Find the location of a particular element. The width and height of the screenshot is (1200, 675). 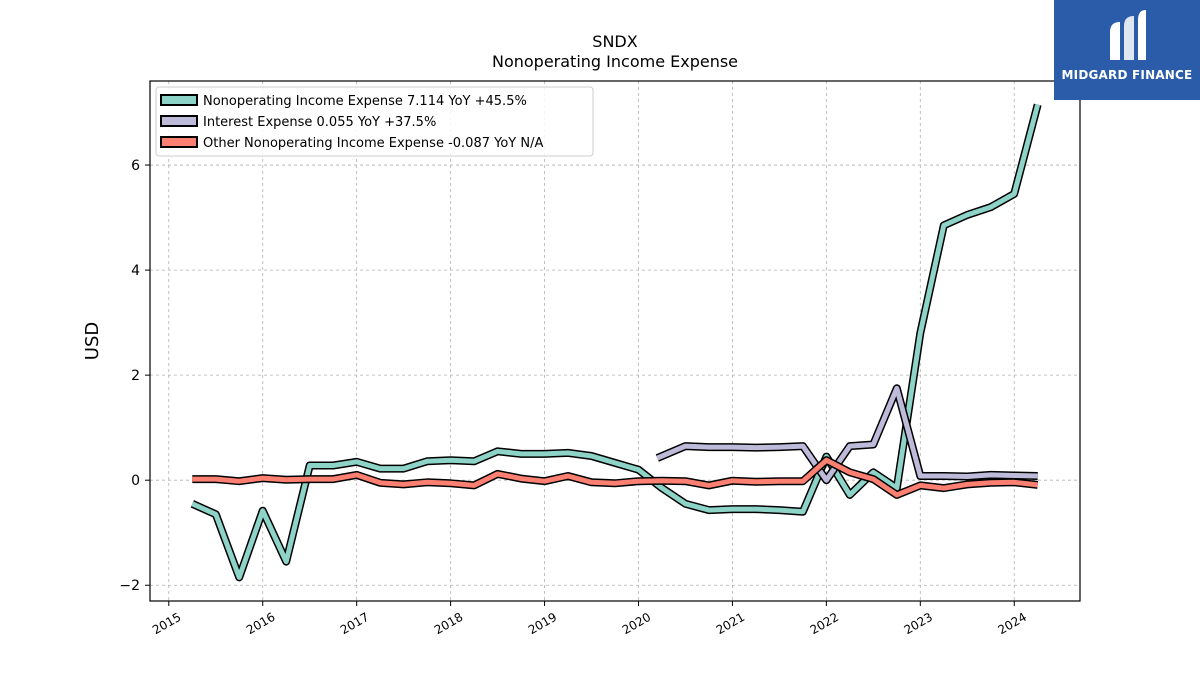

legend-label: Interest Expense 0.055 YoY +37.5% is located at coordinates (319, 122).